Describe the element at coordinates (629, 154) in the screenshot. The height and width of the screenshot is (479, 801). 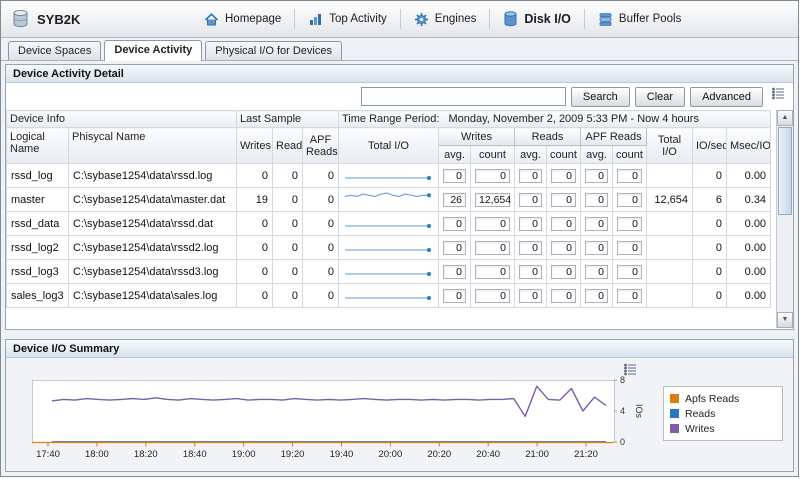
I see `subheader-apf-count: count` at that location.